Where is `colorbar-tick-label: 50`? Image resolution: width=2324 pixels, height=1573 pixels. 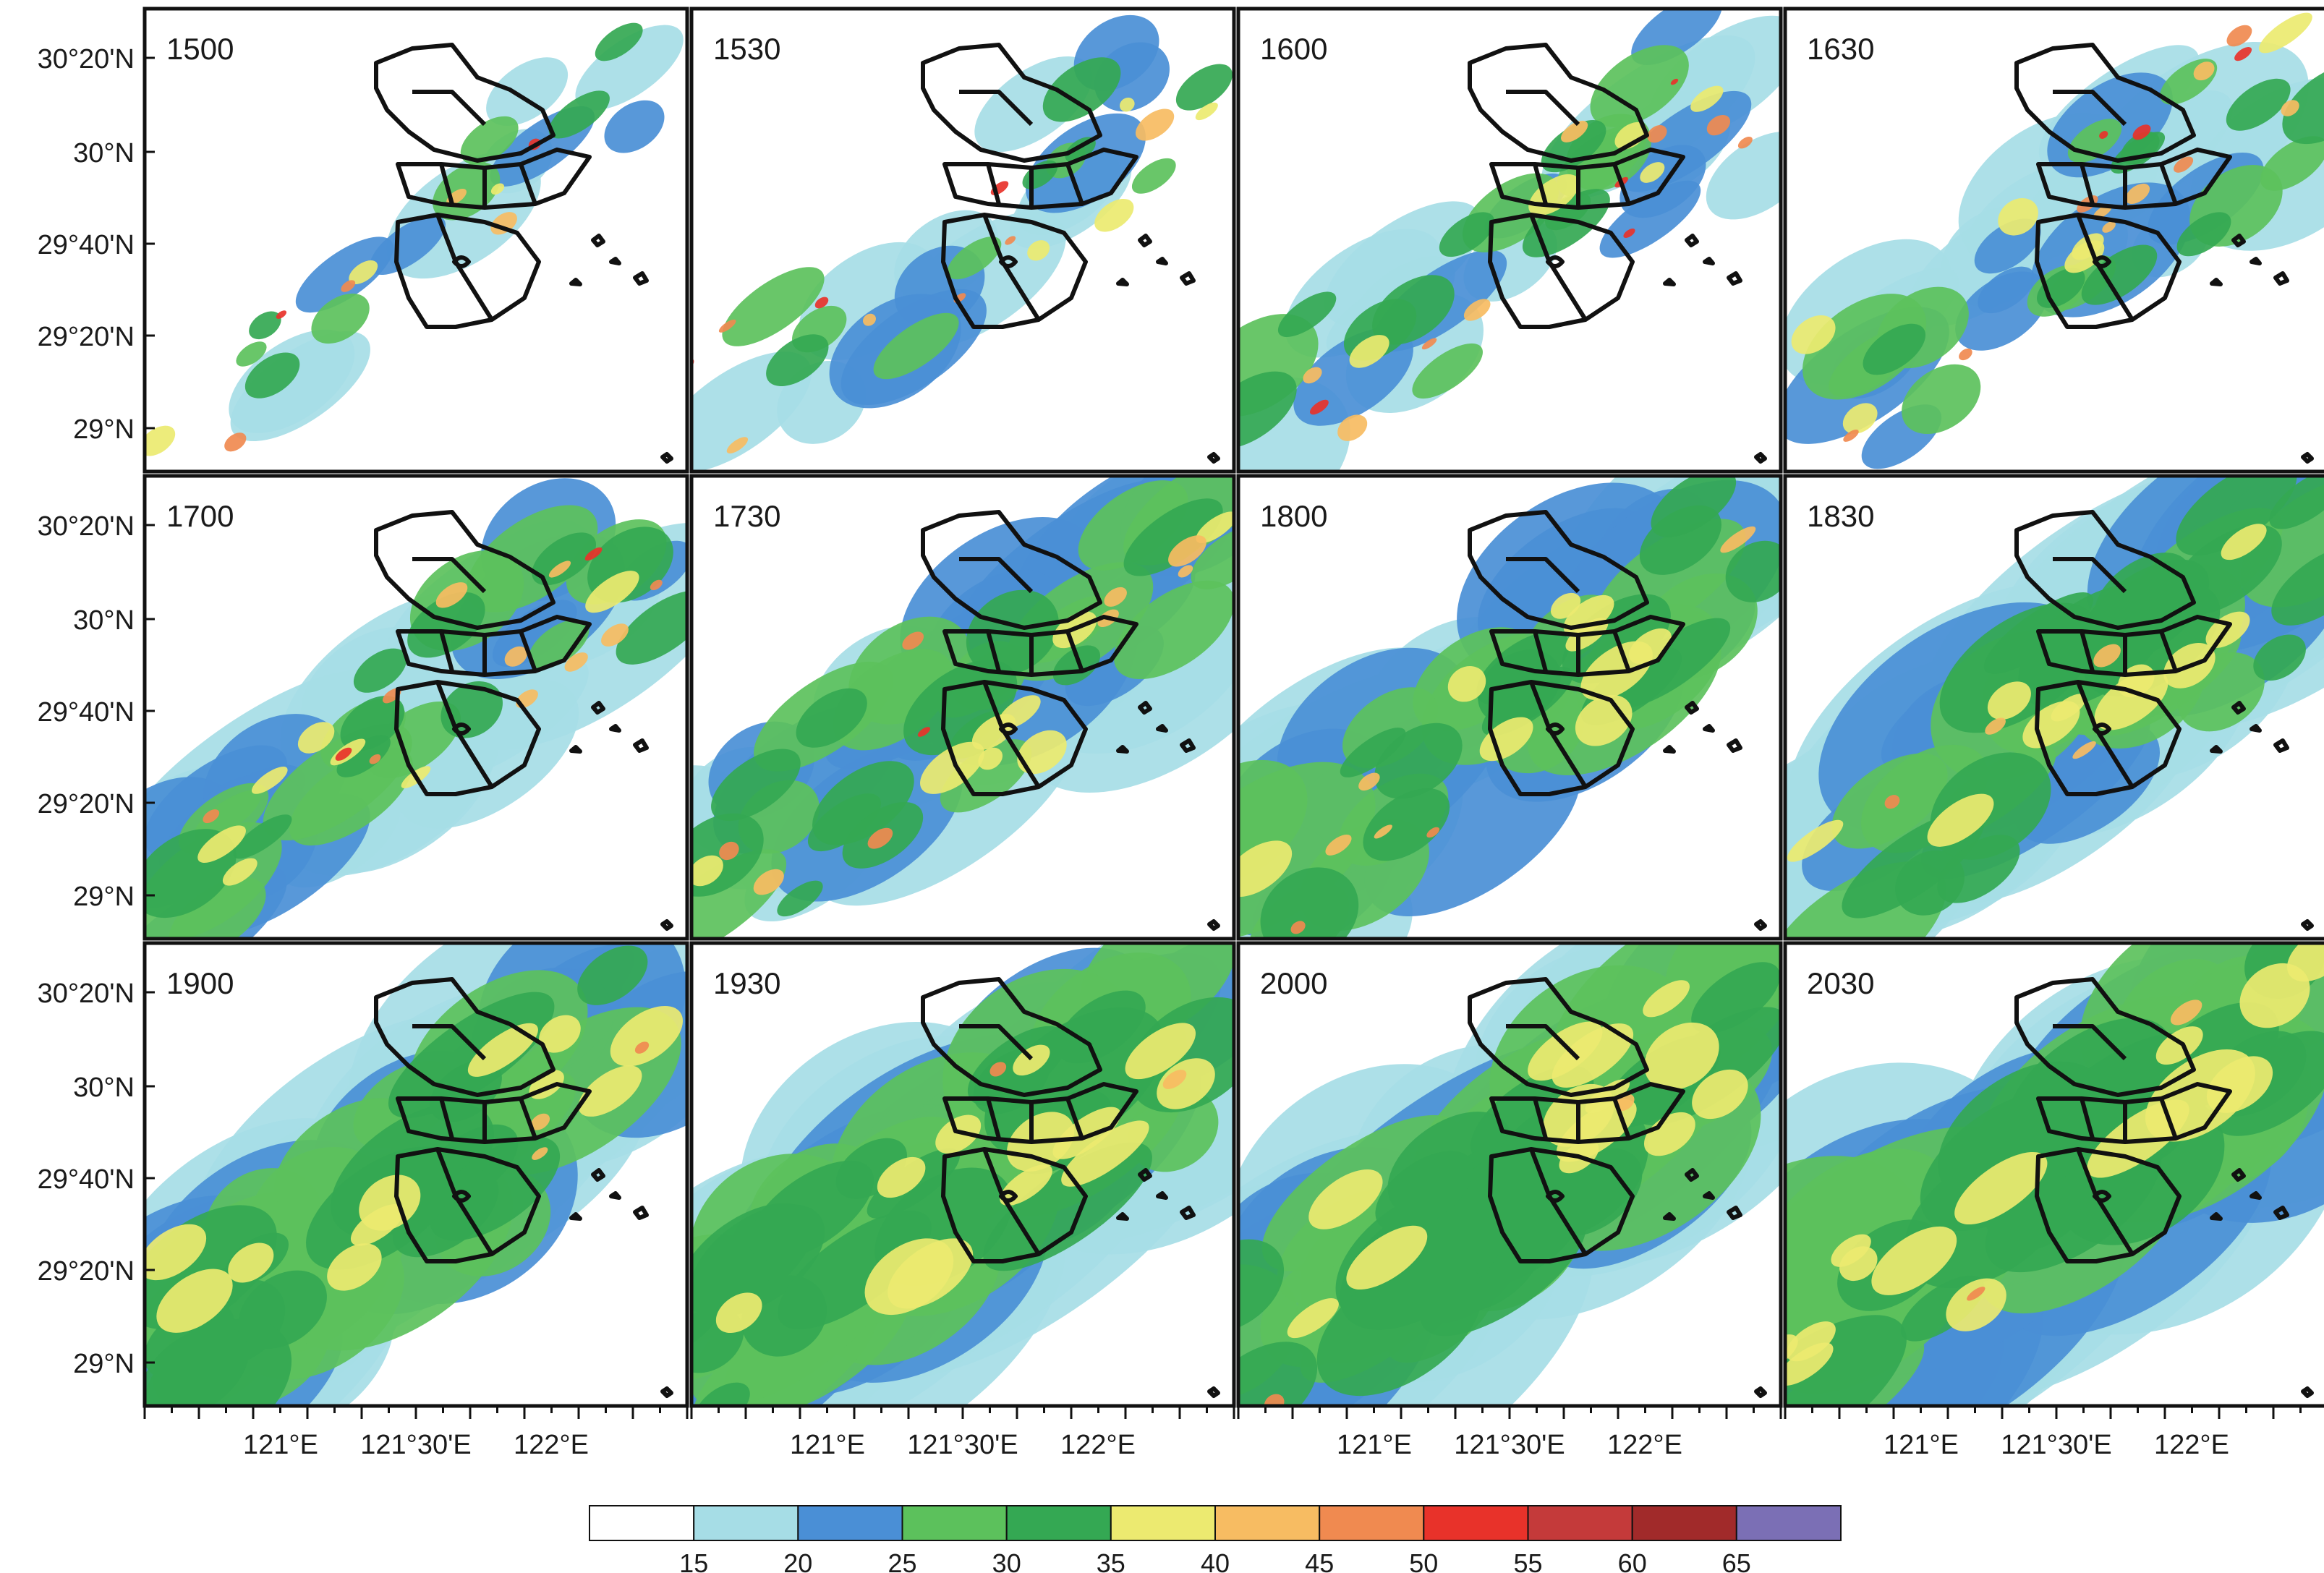 colorbar-tick-label: 50 is located at coordinates (1423, 1560).